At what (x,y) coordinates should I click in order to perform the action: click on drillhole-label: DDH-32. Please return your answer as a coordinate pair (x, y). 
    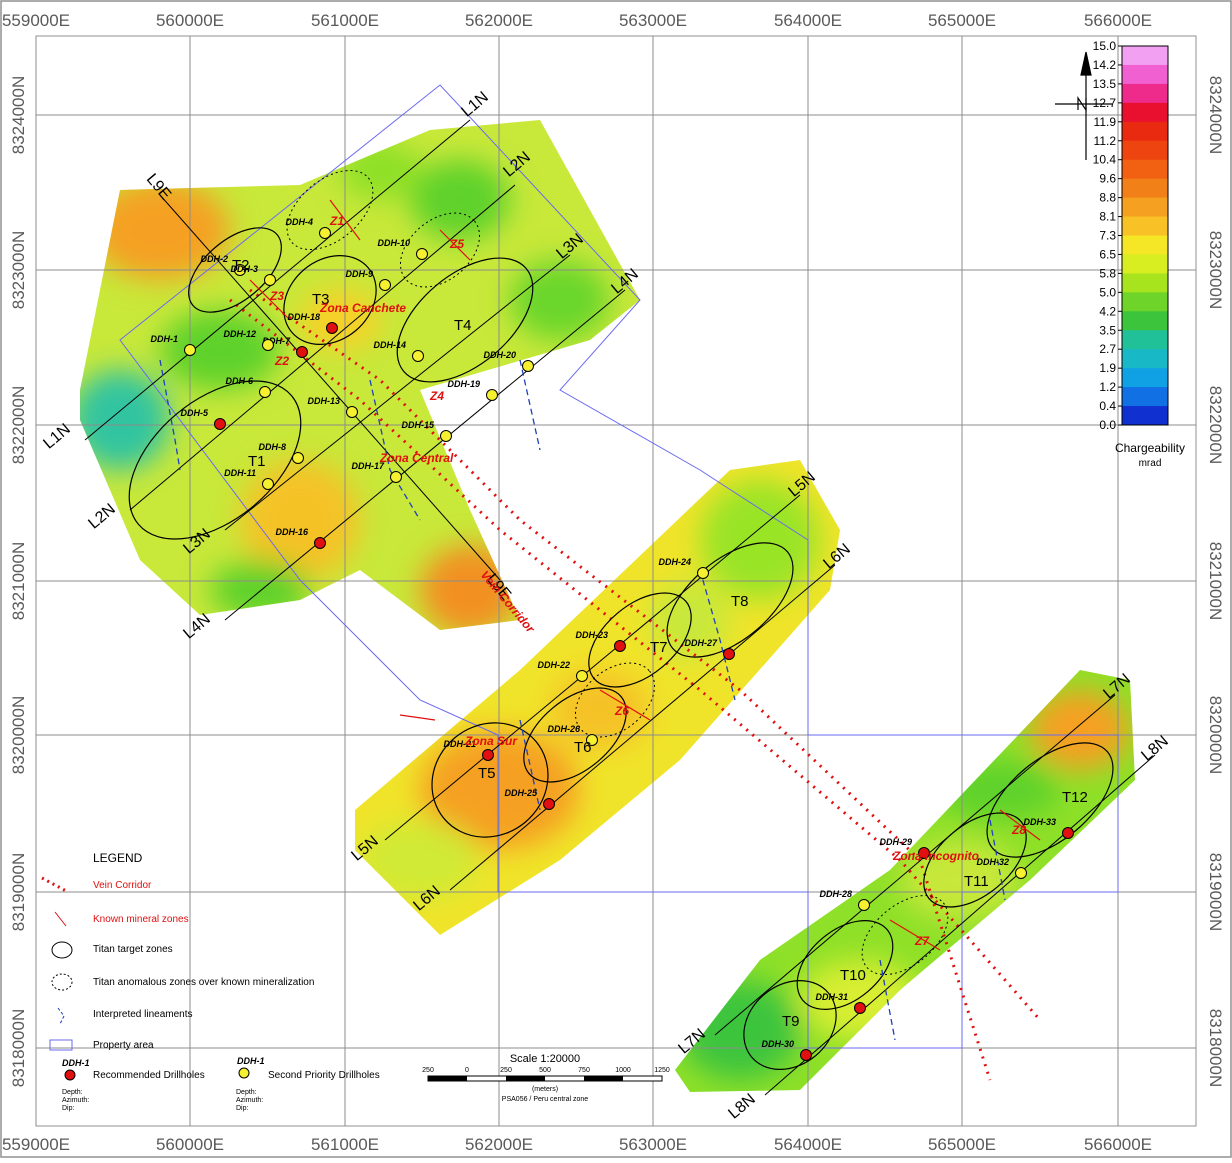
    Looking at the image, I should click on (992, 862).